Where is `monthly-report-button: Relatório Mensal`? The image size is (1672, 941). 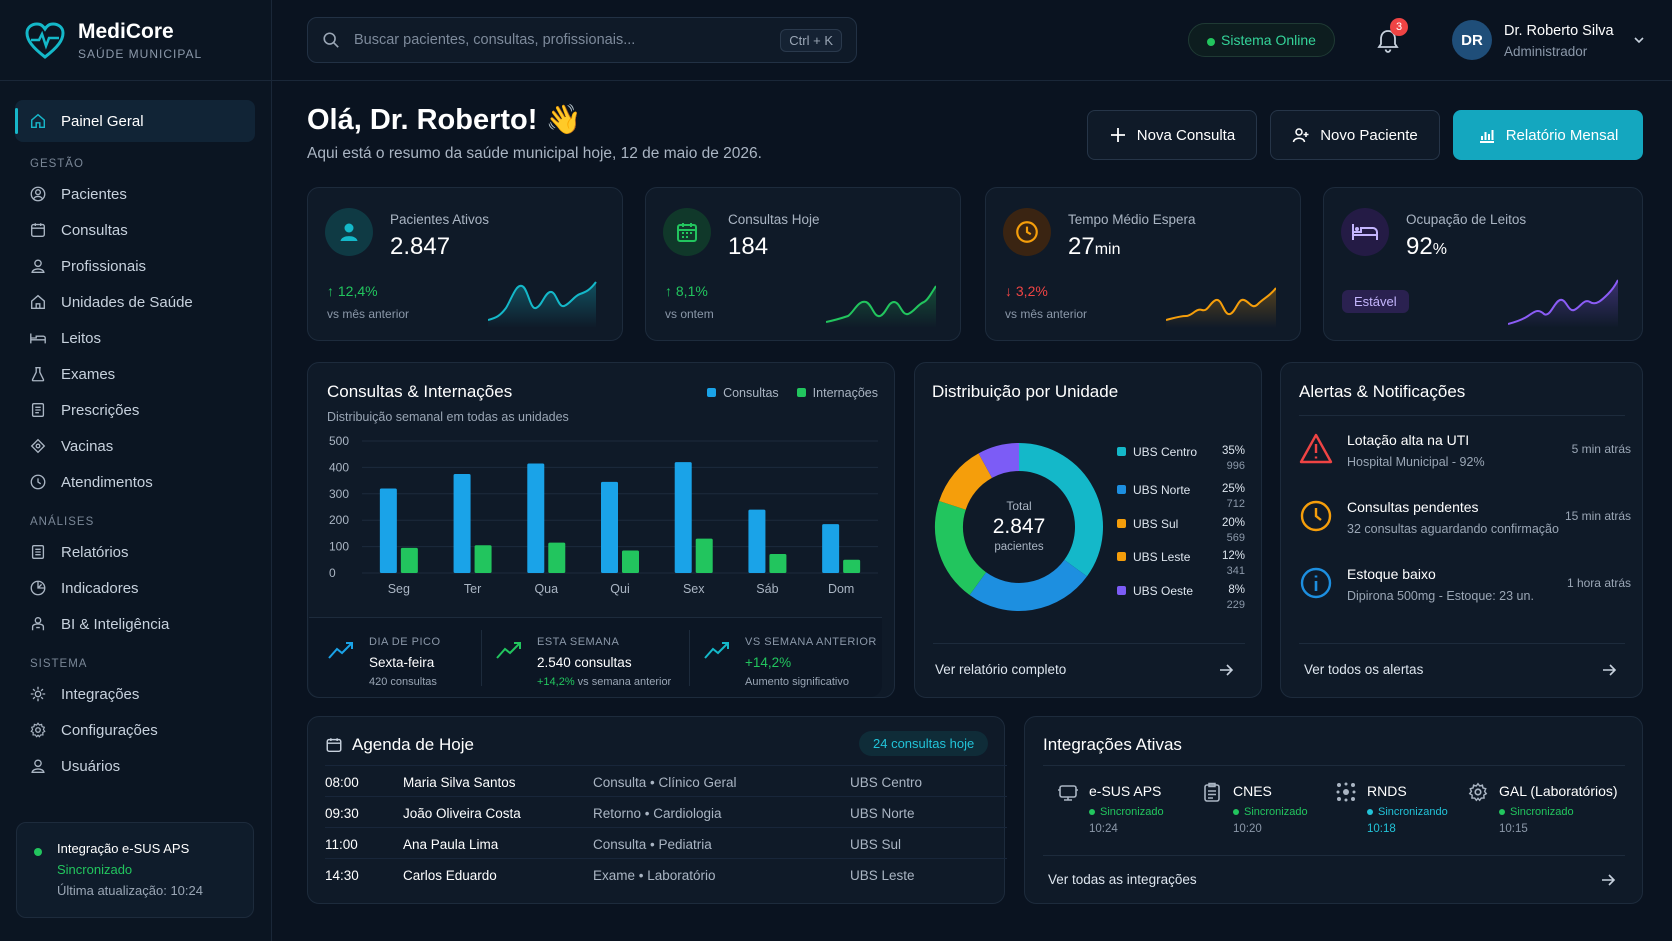
monthly-report-button: Relatório Mensal is located at coordinates (1548, 135).